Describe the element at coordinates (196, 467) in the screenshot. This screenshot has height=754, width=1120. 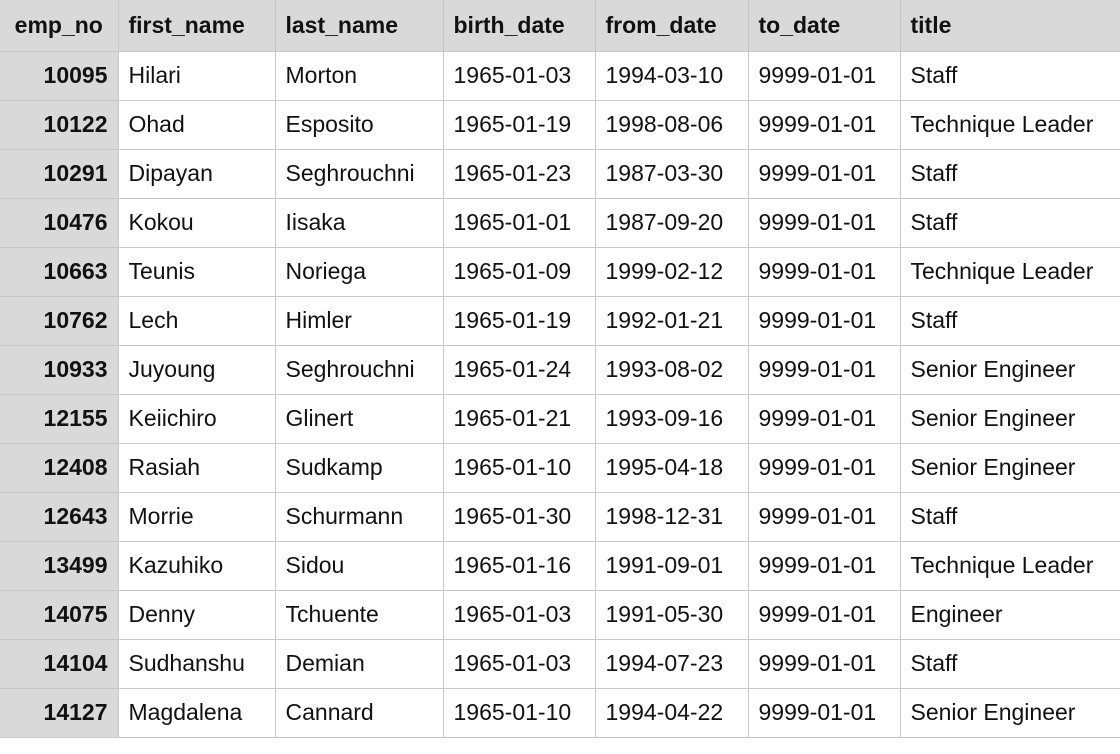
I see `cell-first-name: Rasiah` at that location.